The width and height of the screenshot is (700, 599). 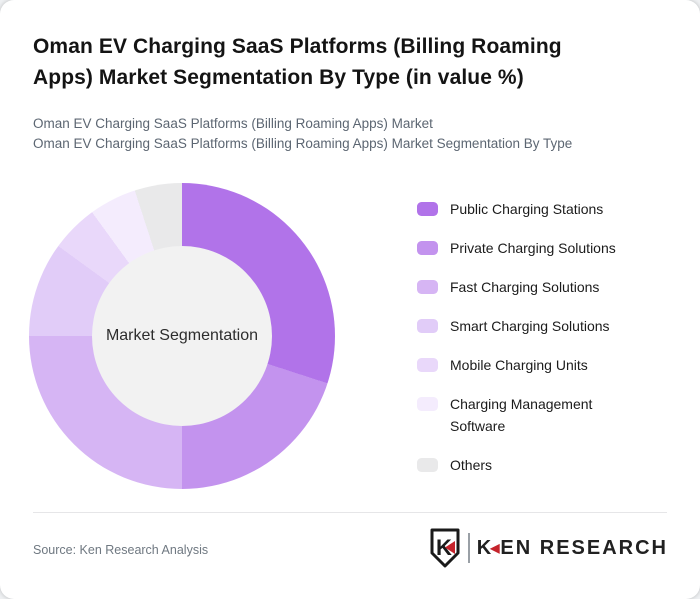 I want to click on footer-divider, so click(x=350, y=512).